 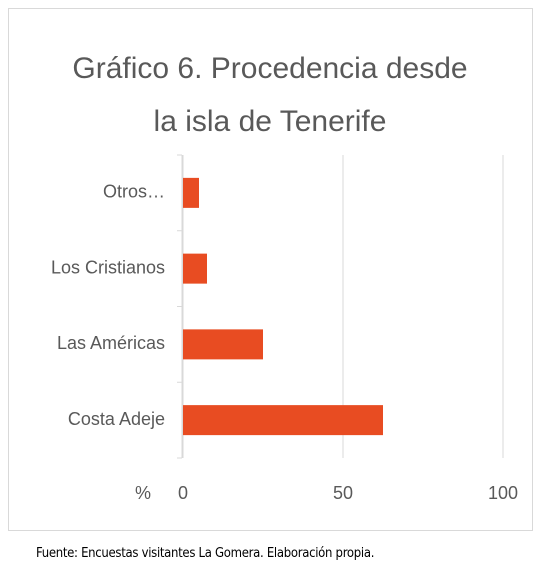 What do you see at coordinates (111, 343) in the screenshot?
I see `y-tick-label: Las Américas` at bounding box center [111, 343].